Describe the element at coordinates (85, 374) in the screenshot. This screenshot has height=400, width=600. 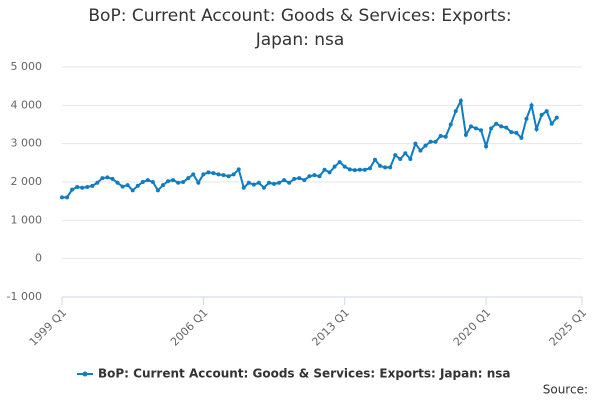
I see `legend-marker` at that location.